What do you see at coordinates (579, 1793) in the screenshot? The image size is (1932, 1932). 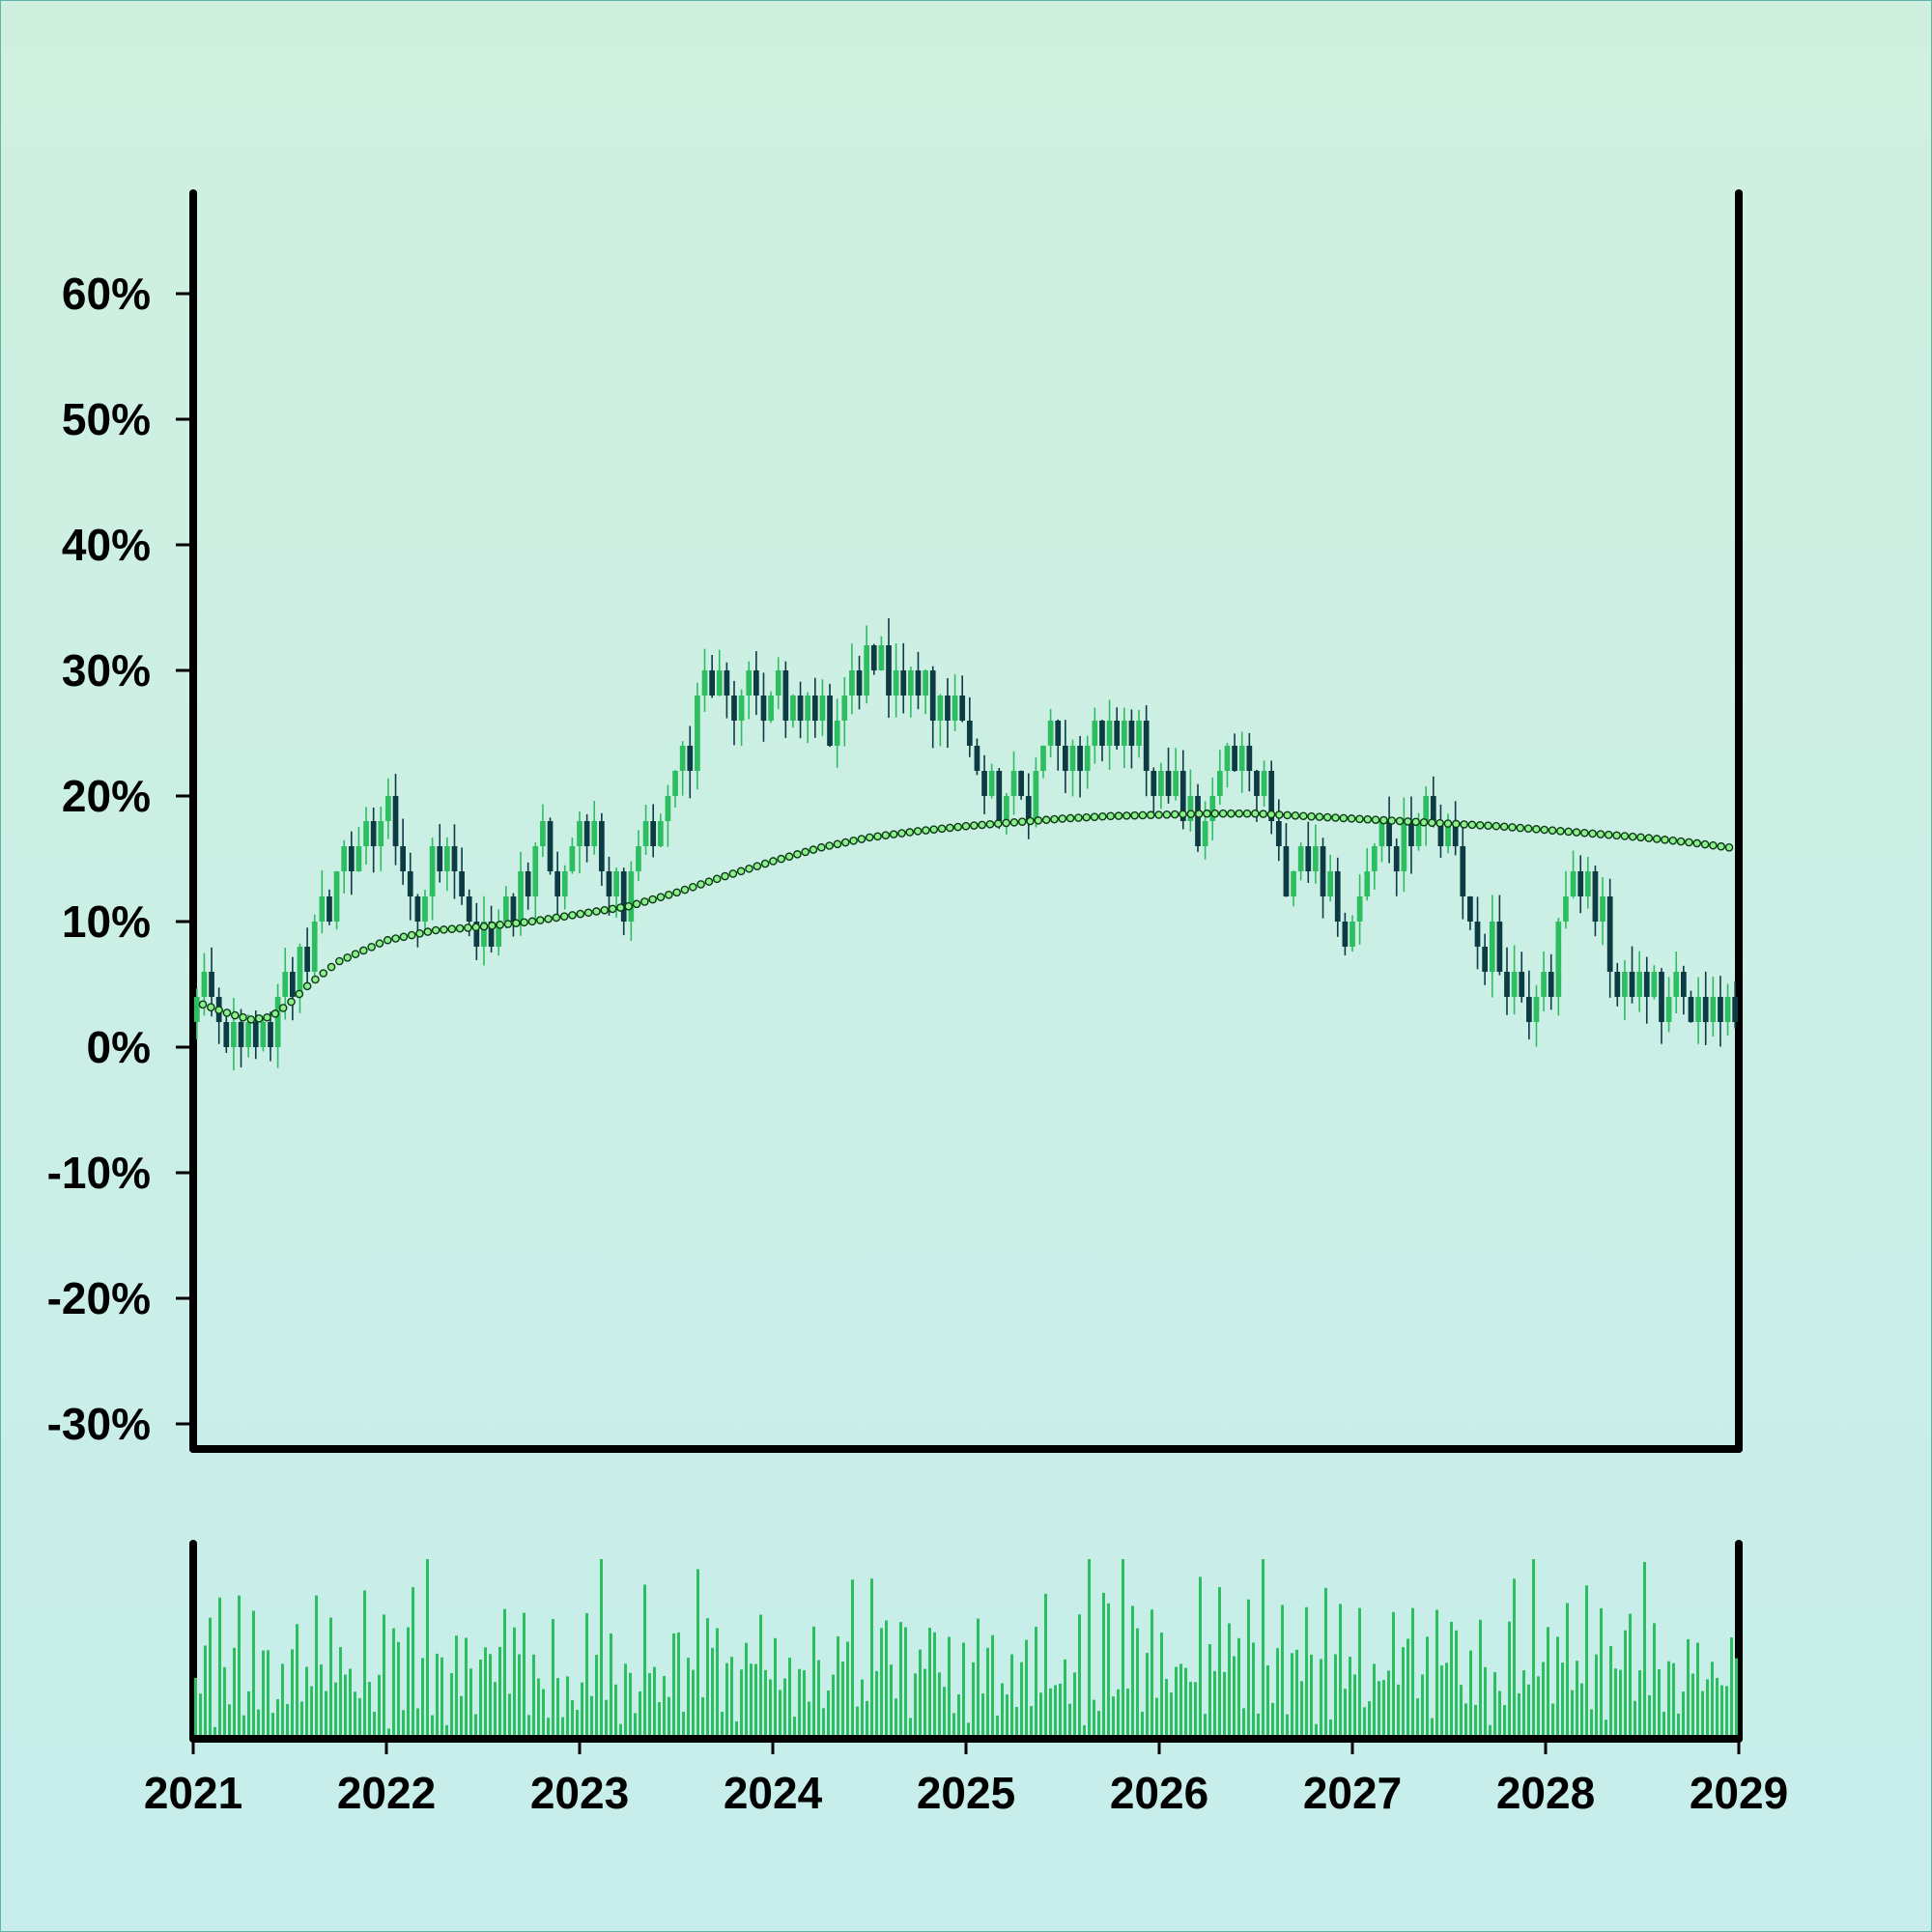 I see `x-tick-label: 2023` at bounding box center [579, 1793].